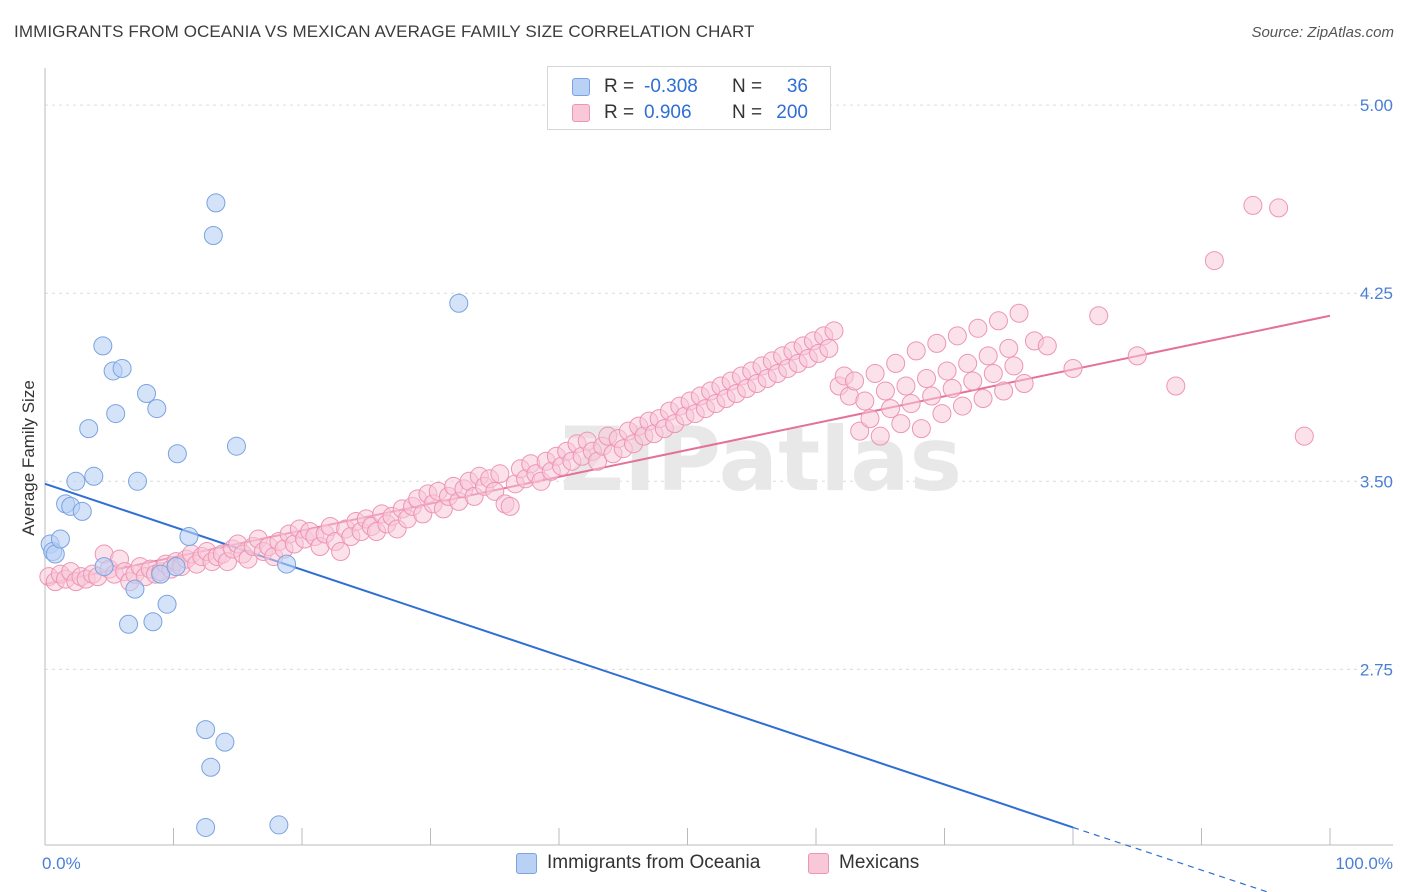 This screenshot has width=1406, height=892. What do you see at coordinates (792, 112) in the screenshot?
I see `legend-n-value: 200` at bounding box center [792, 112].